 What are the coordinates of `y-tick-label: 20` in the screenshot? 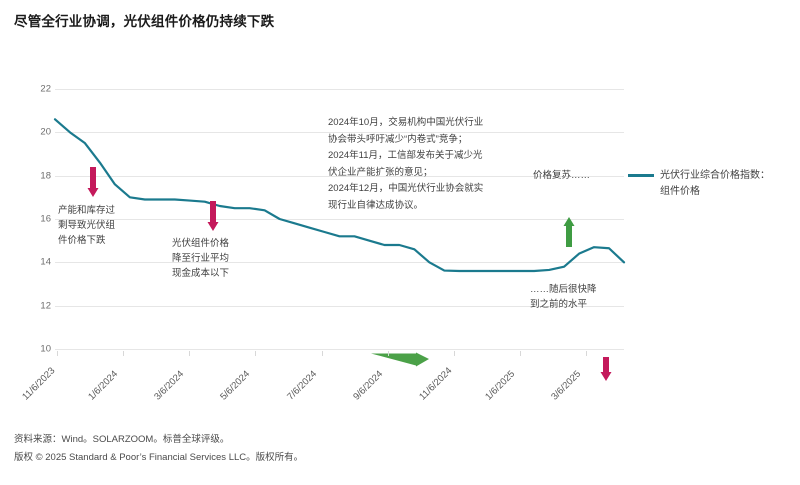 It's located at (45, 132).